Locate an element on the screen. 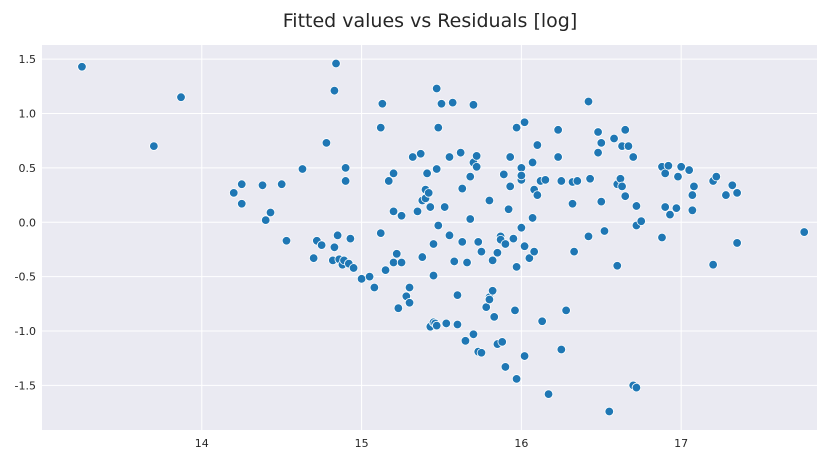  y-tick-label: 1.5 is located at coordinates (28, 59).